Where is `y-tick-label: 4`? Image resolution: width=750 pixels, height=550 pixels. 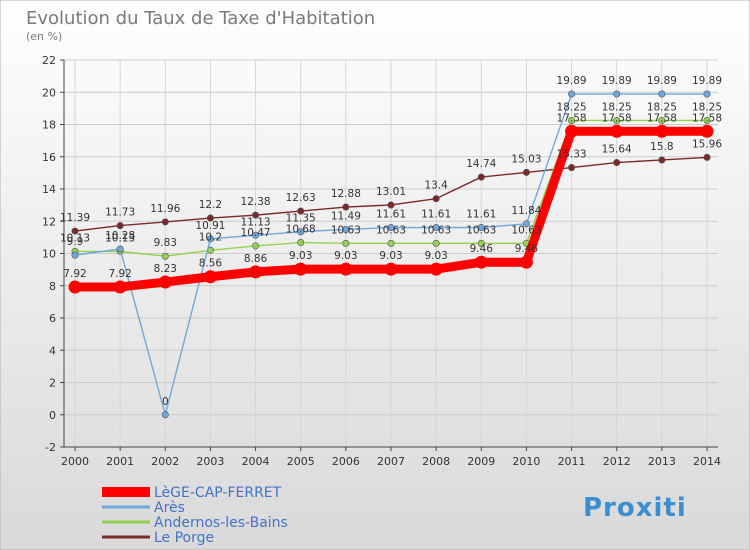
y-tick-label: 4 is located at coordinates (52, 350).